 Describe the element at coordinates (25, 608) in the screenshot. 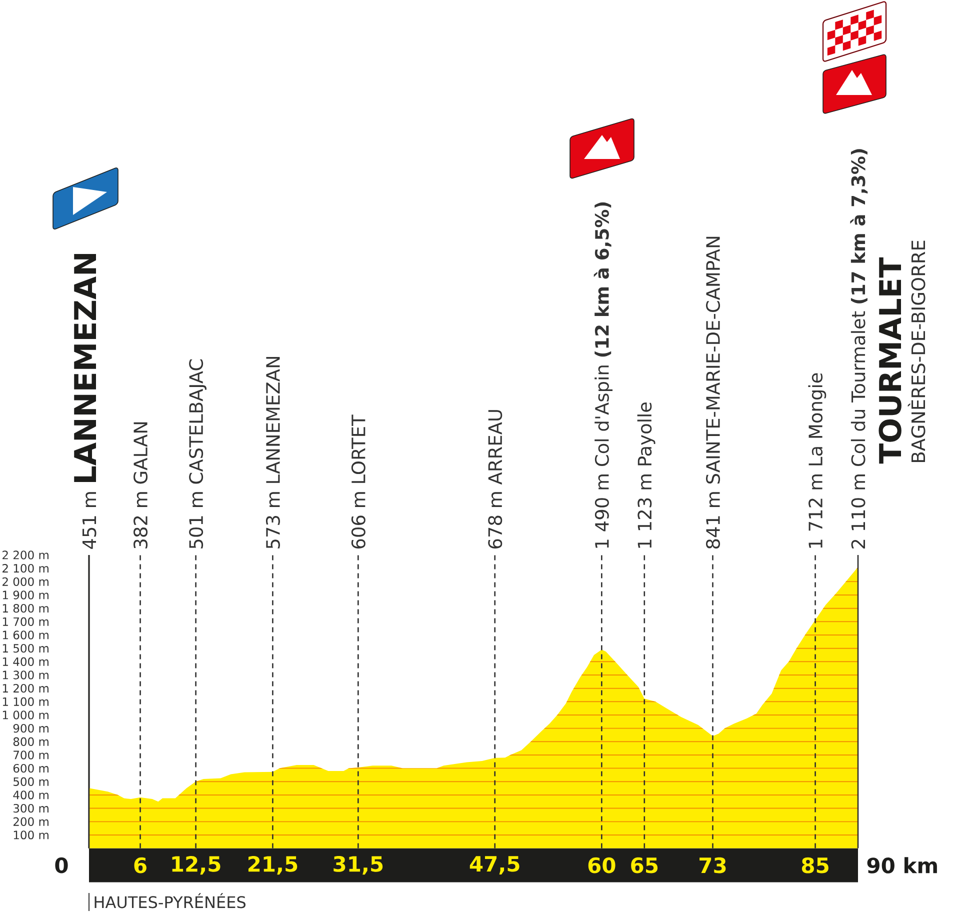

I see `y-tick-label: 1 800 m` at that location.